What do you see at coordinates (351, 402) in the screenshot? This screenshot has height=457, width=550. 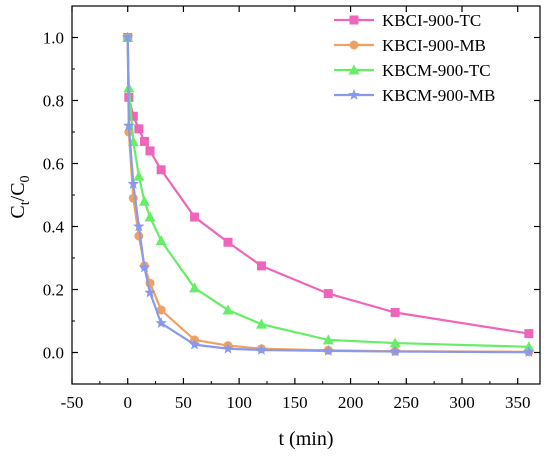 I see `x-tick-label: 200` at bounding box center [351, 402].